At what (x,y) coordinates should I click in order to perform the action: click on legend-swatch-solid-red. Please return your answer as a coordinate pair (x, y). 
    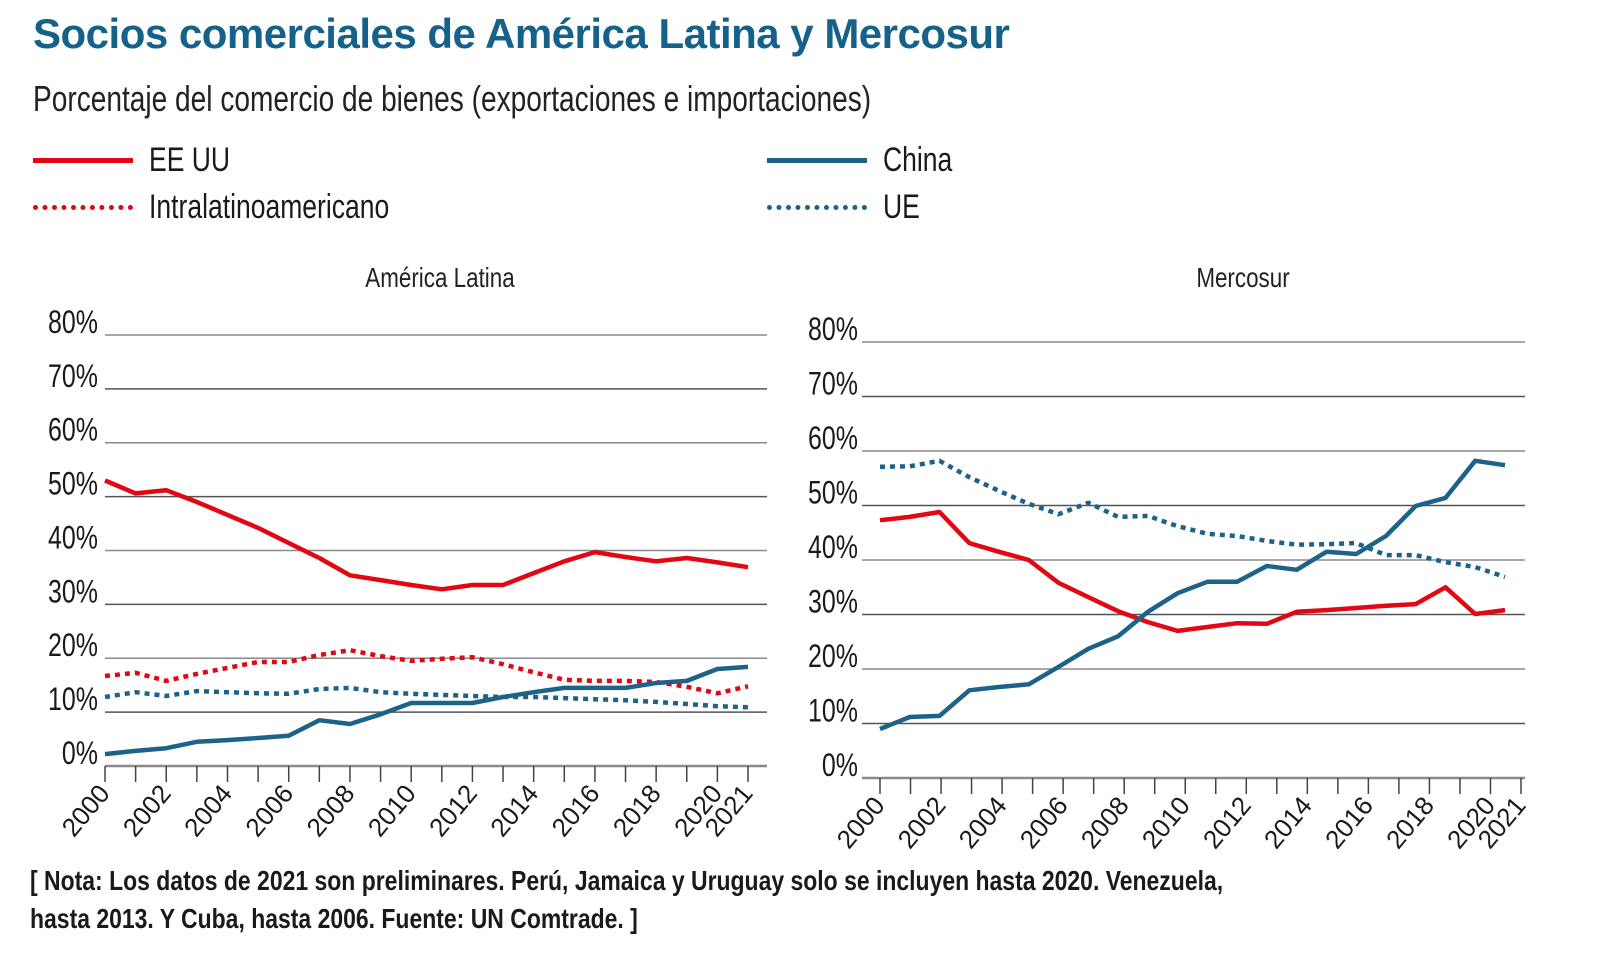
    Looking at the image, I should click on (83, 160).